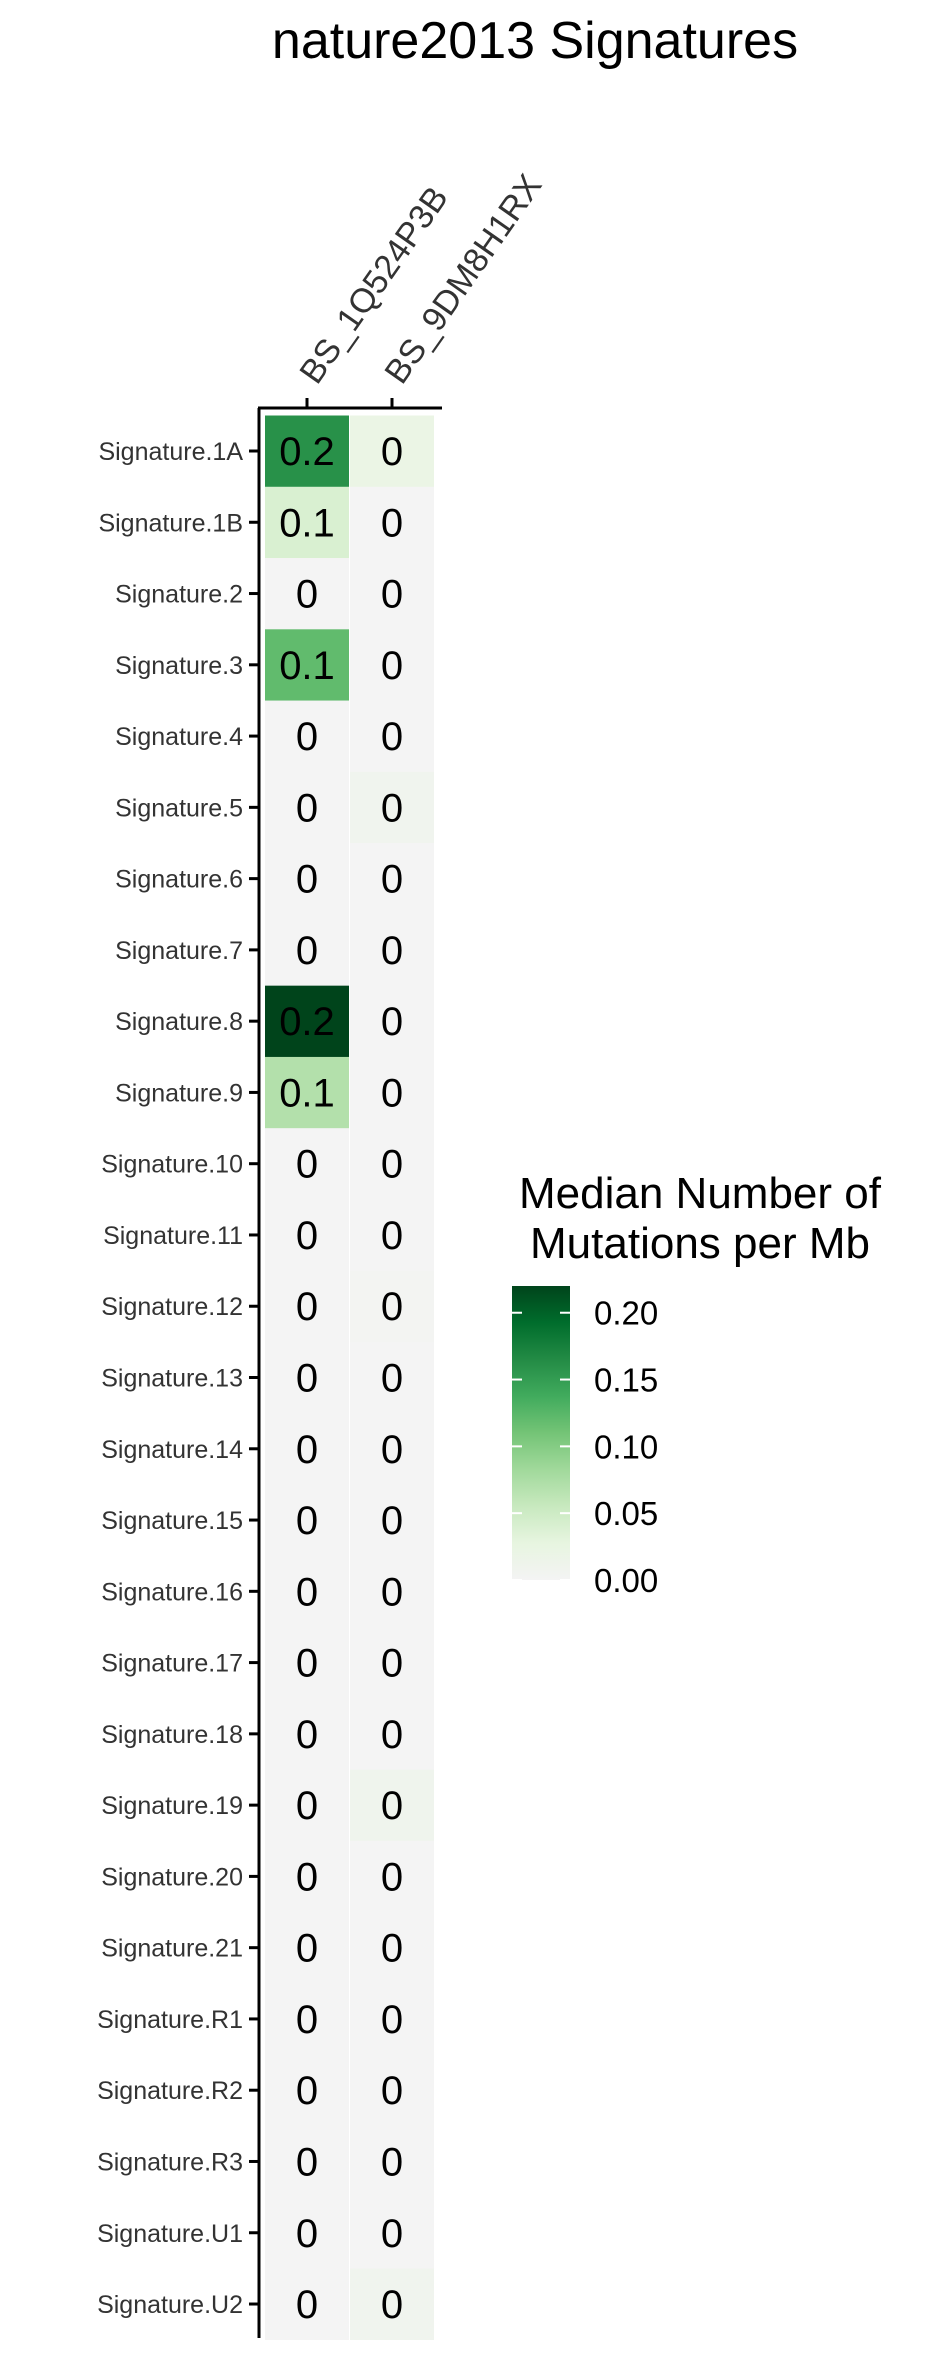 The image size is (944, 2362). What do you see at coordinates (172, 1307) in the screenshot?
I see `row-label: Signature.12` at bounding box center [172, 1307].